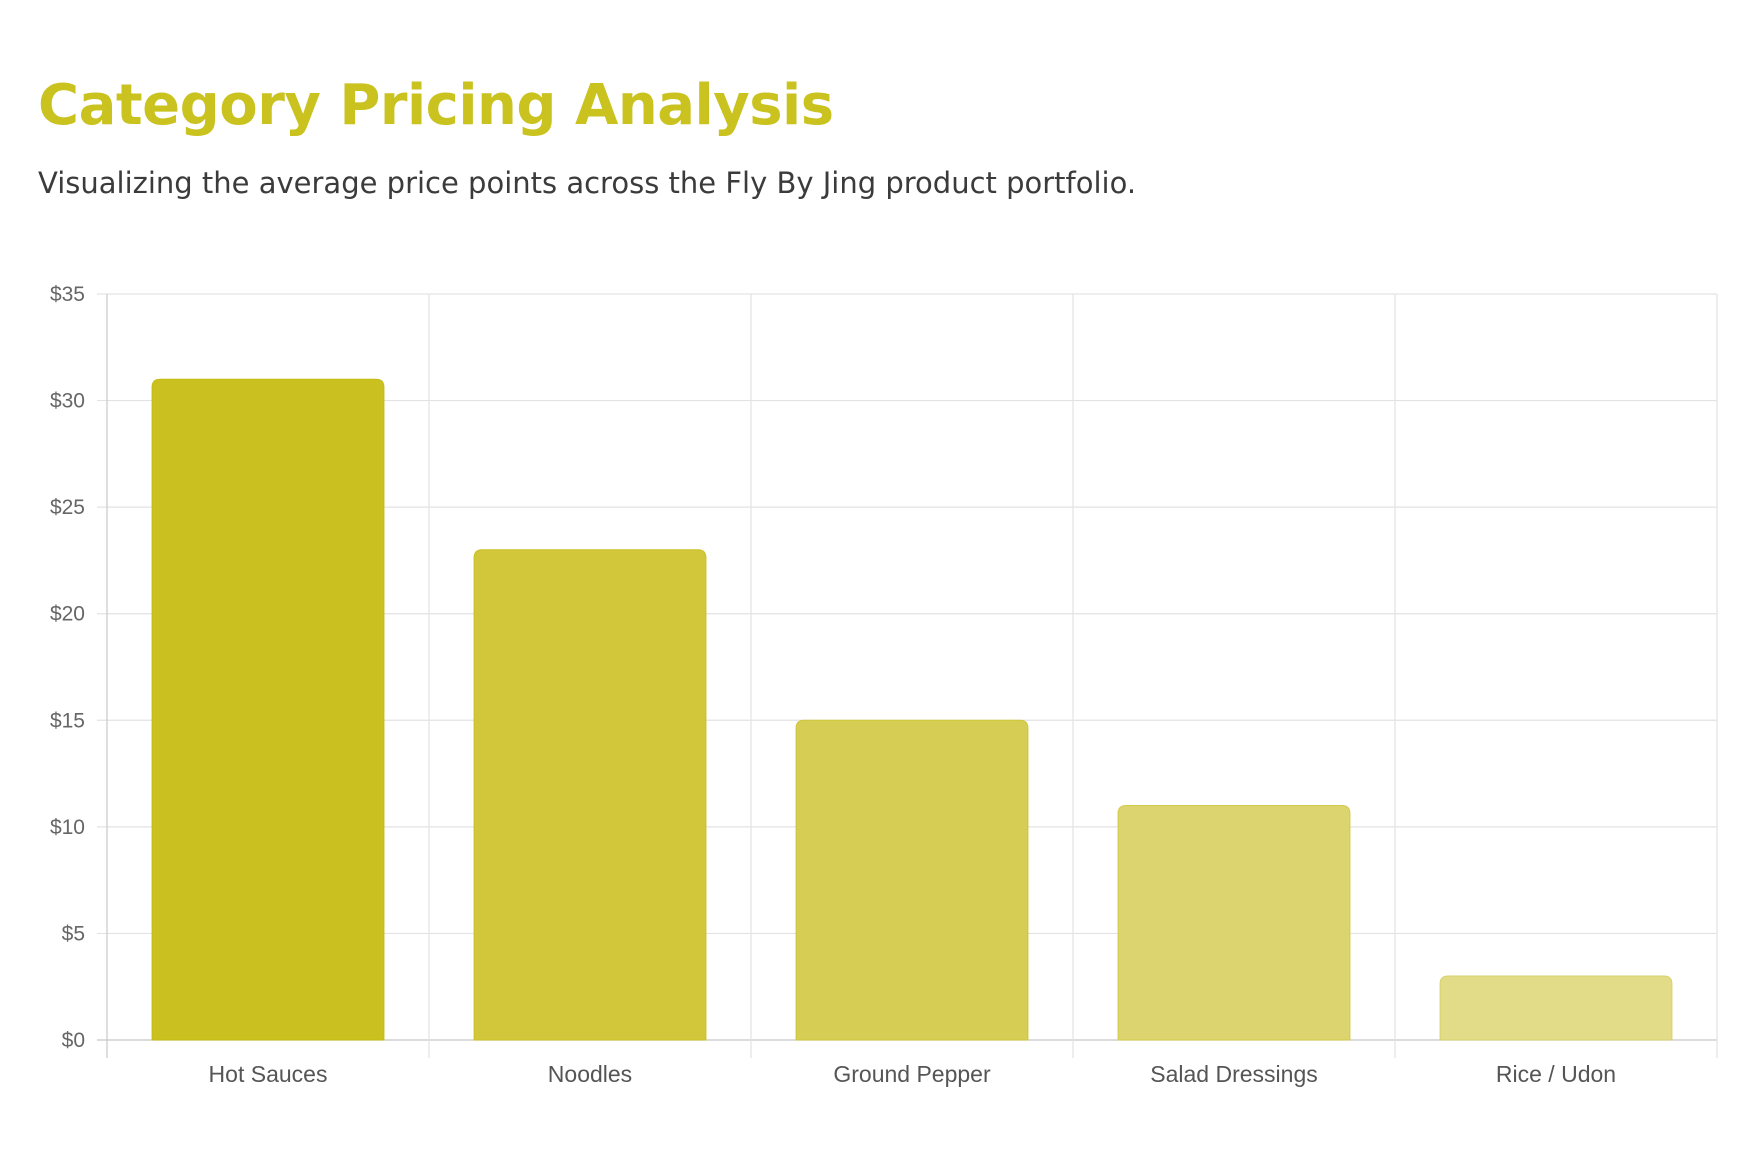 The width and height of the screenshot is (1759, 1163). I want to click on x-tick-label: Salad Dressings, so click(1233, 1074).